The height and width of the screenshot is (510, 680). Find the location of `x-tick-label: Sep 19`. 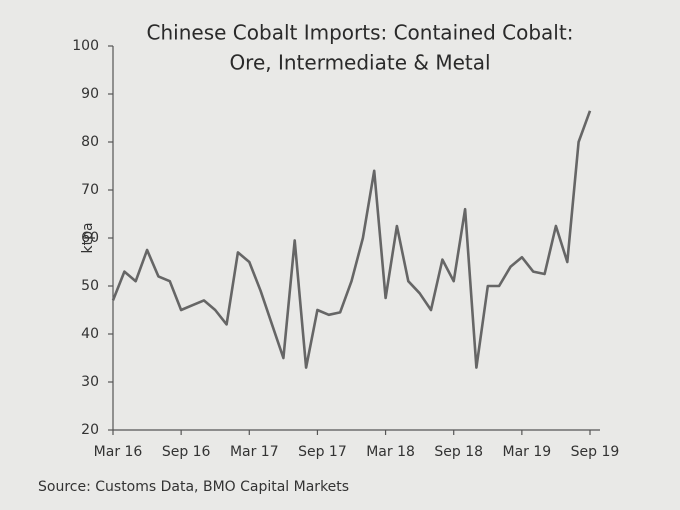

x-tick-label: Sep 19 is located at coordinates (595, 452).